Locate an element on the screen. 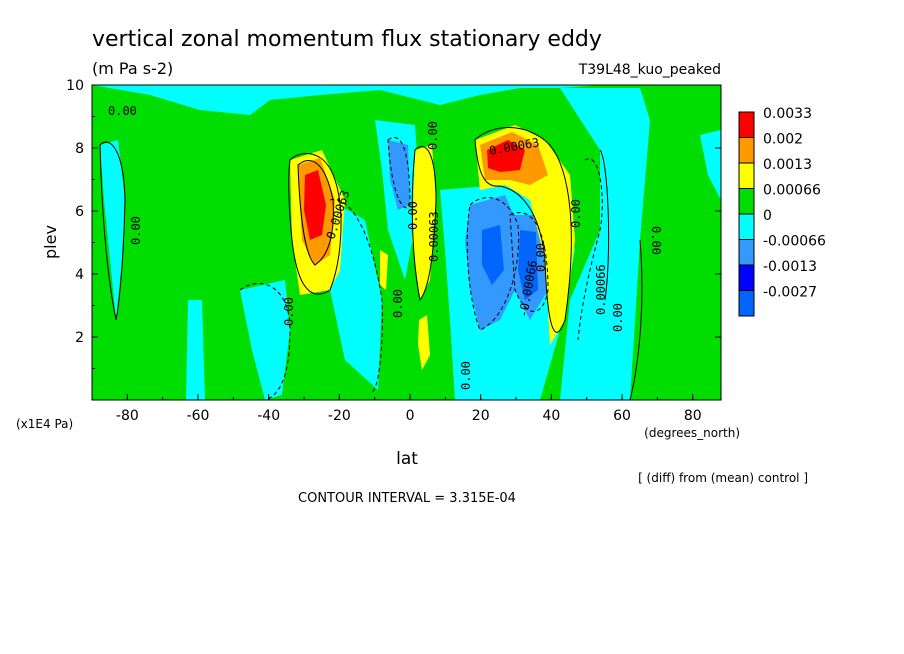 Image resolution: width=904 pixels, height=654 pixels. y-tick-label: 2 is located at coordinates (79, 338).